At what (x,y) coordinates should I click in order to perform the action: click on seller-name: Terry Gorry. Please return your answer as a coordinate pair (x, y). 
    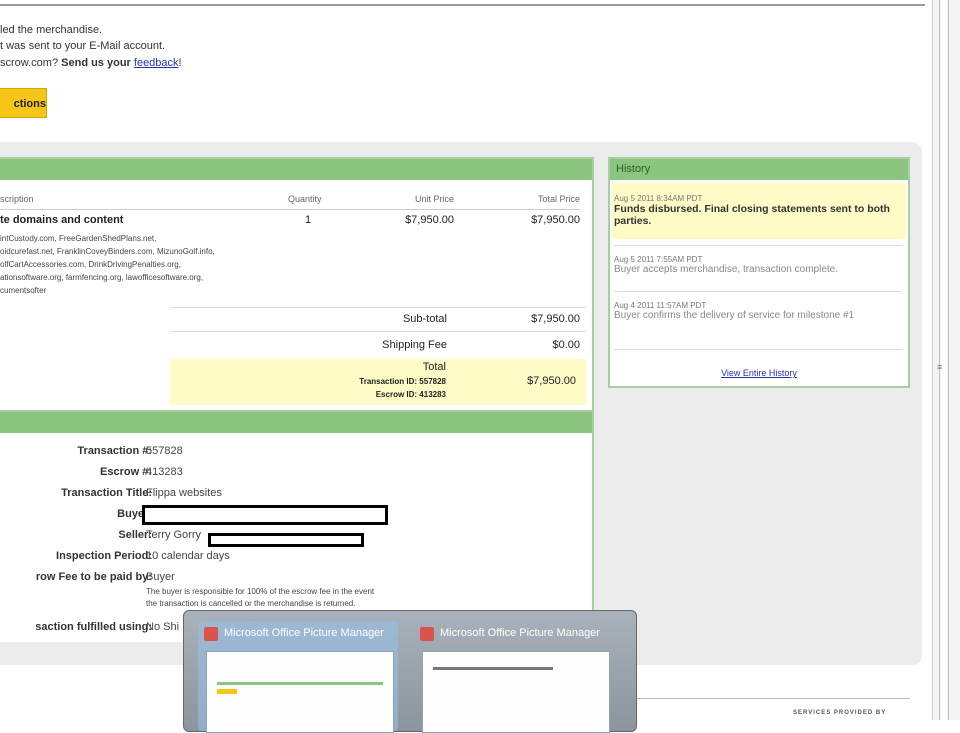
    Looking at the image, I should click on (173, 535).